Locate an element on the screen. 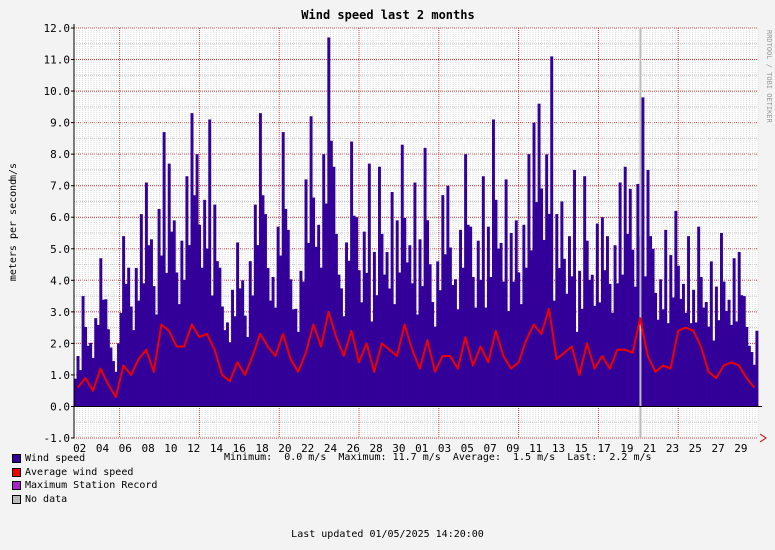  x-tick-label: 10 is located at coordinates (170, 448).